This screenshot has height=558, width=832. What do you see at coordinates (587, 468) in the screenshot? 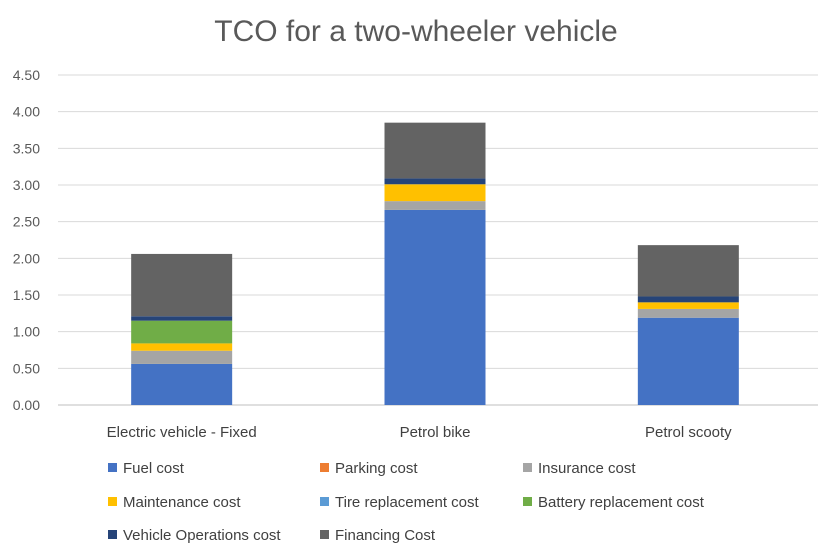
I see `legend-label: Insurance cost` at bounding box center [587, 468].